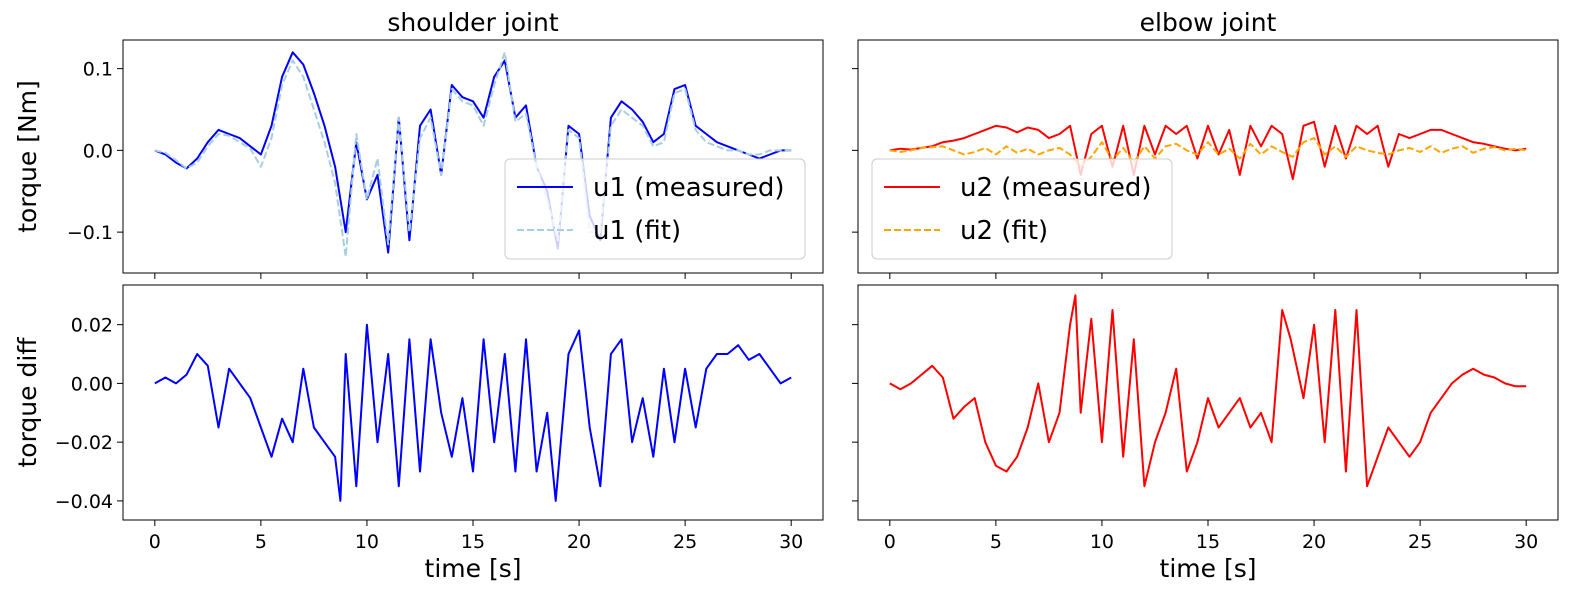 The width and height of the screenshot is (1571, 593). I want to click on legend-label: u2 (fit), so click(1004, 231).